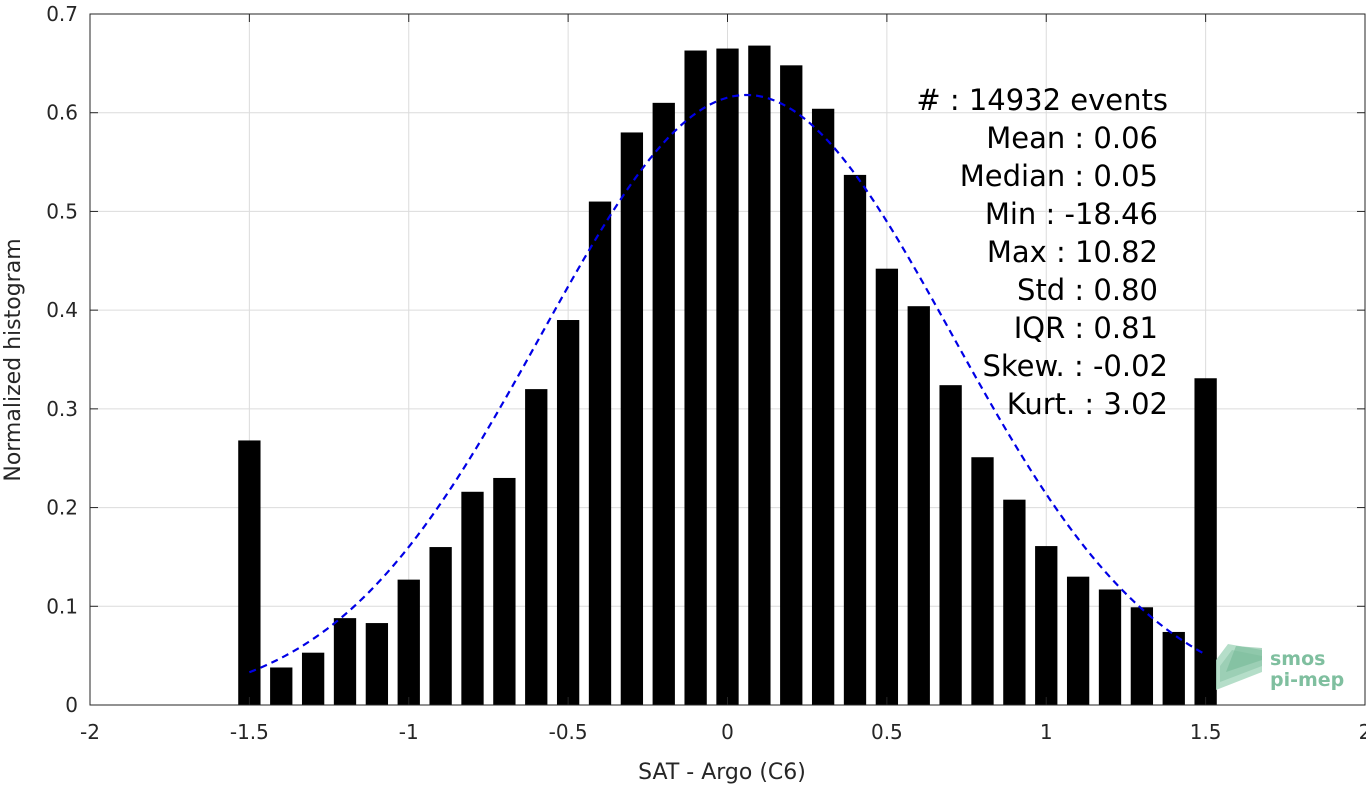  I want to click on stat-line: Kurt. : 3.02, so click(1087, 404).